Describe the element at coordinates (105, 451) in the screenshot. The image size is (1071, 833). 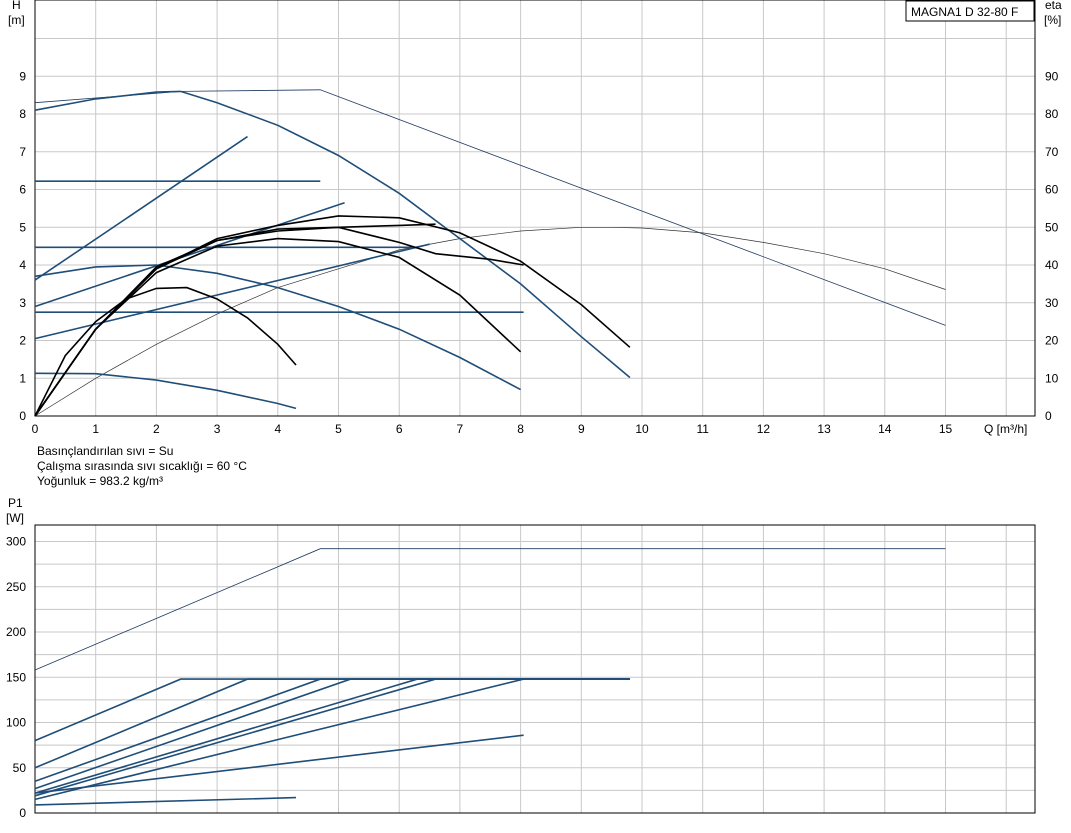
I see `info-fluid: Basınçlandırılan sıvı = Su` at that location.